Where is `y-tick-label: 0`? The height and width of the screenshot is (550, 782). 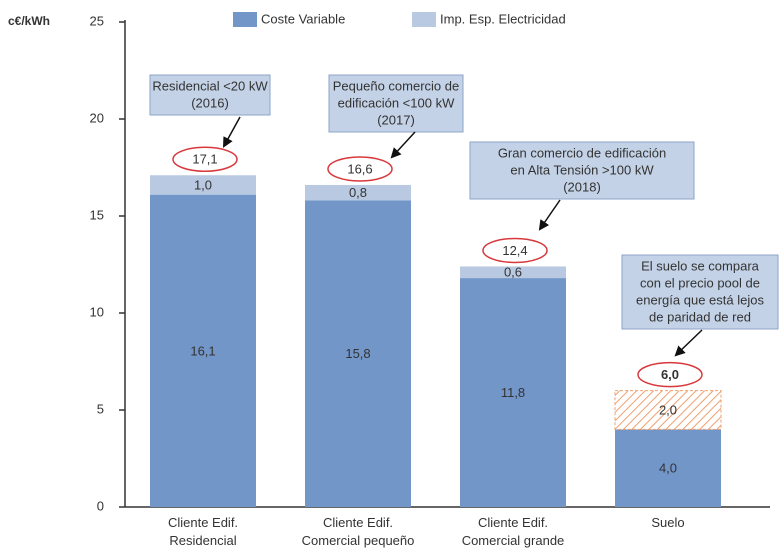
y-tick-label: 0 is located at coordinates (100, 505).